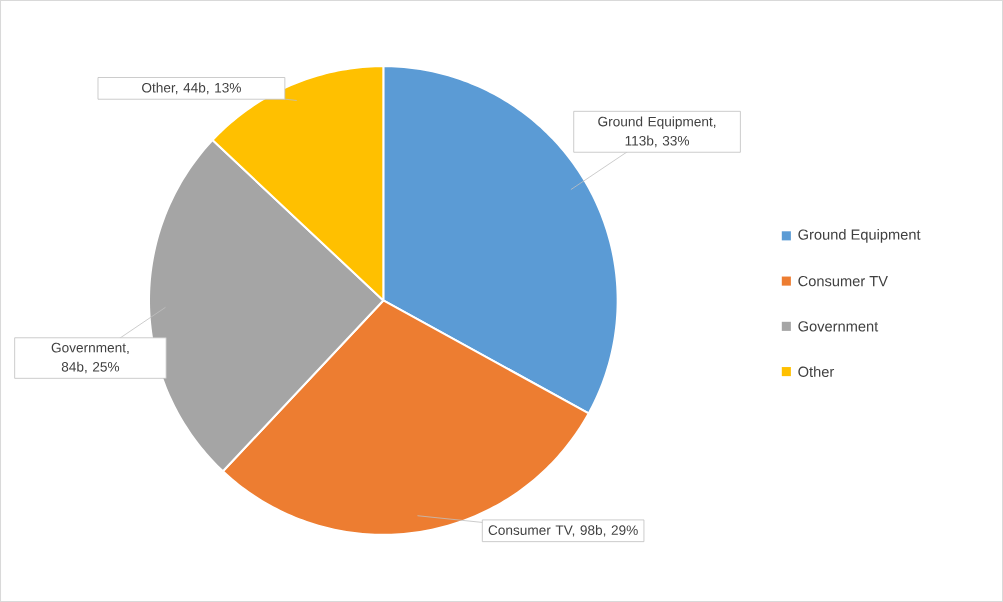  I want to click on data-label: Government, 84b, 25%, so click(90, 358).